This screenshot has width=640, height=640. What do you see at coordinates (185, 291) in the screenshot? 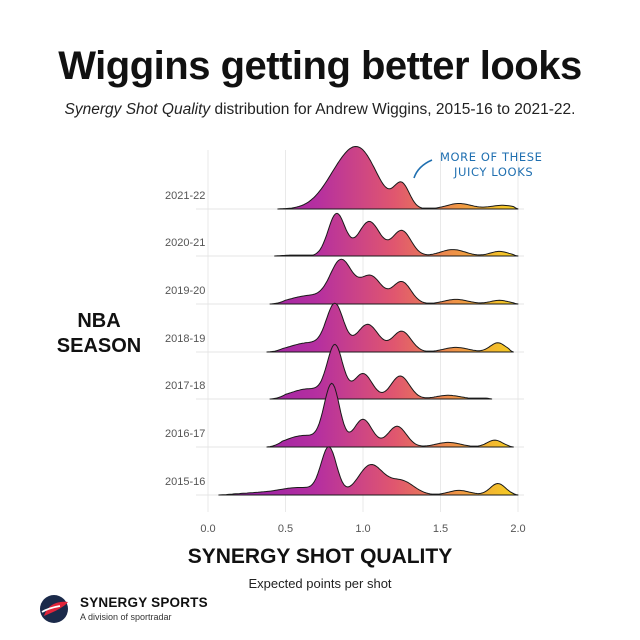
I see `season-label-2019-20: 2019-20` at bounding box center [185, 291].